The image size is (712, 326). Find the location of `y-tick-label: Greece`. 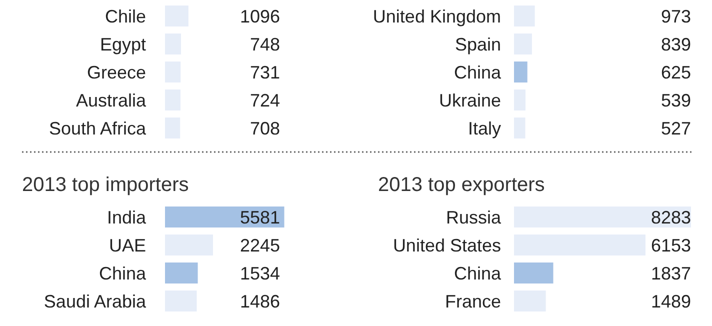

y-tick-label: Greece is located at coordinates (116, 72).